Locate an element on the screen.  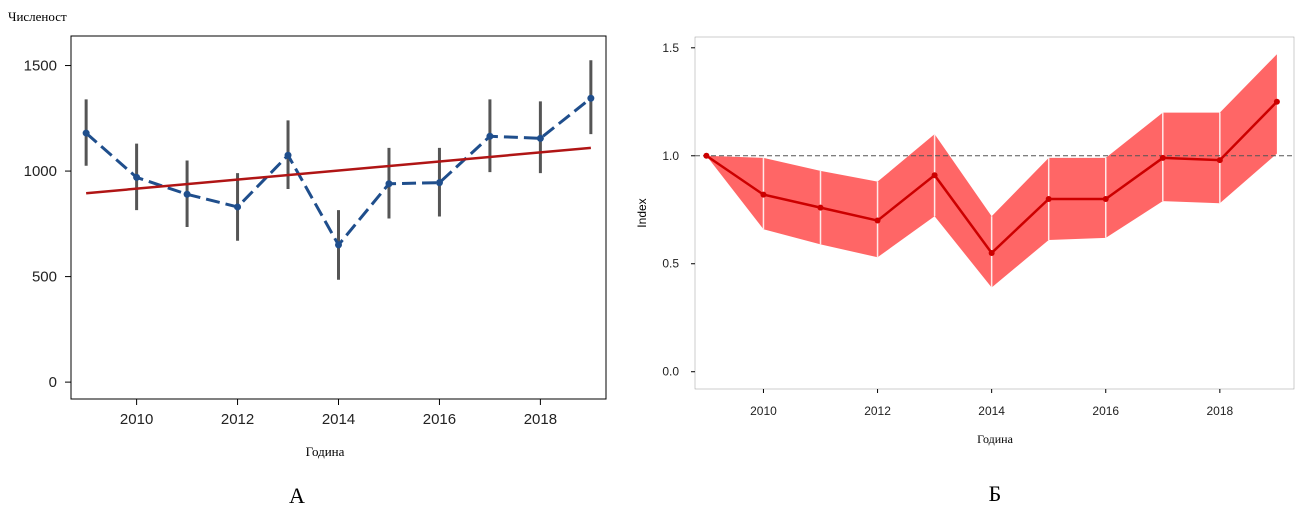
chart-b-x-tick-label: 2014 is located at coordinates (991, 411).